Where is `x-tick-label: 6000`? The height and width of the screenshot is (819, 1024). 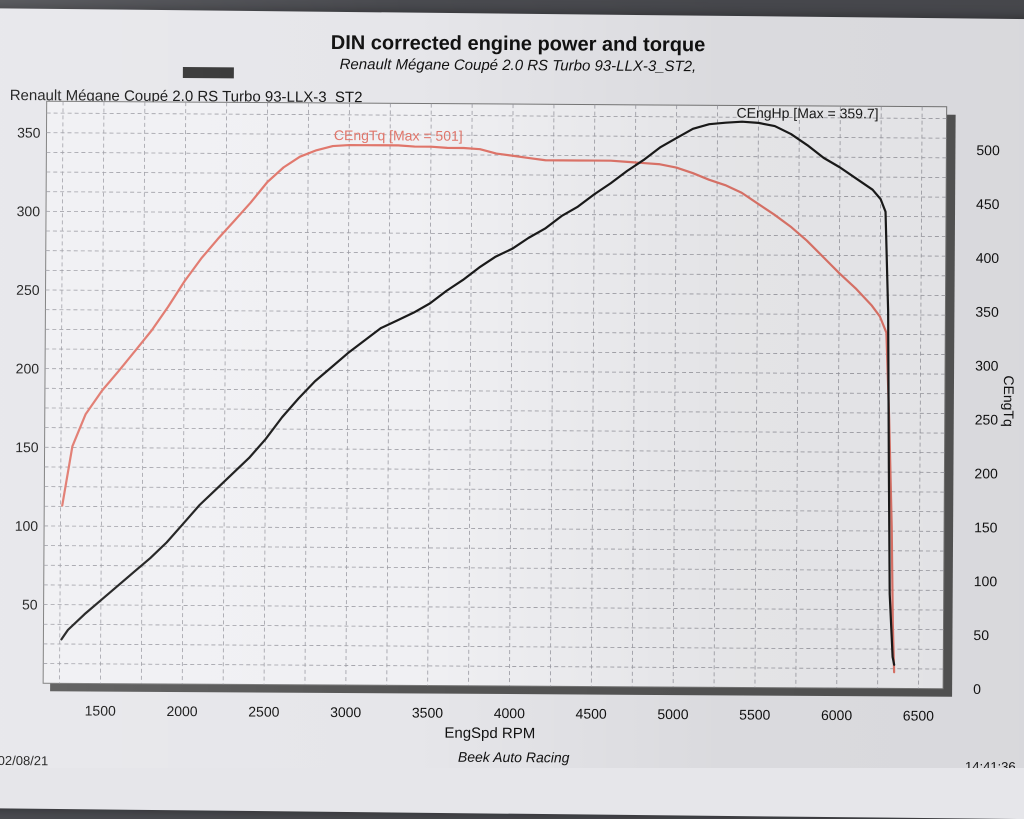 x-tick-label: 6000 is located at coordinates (836, 715).